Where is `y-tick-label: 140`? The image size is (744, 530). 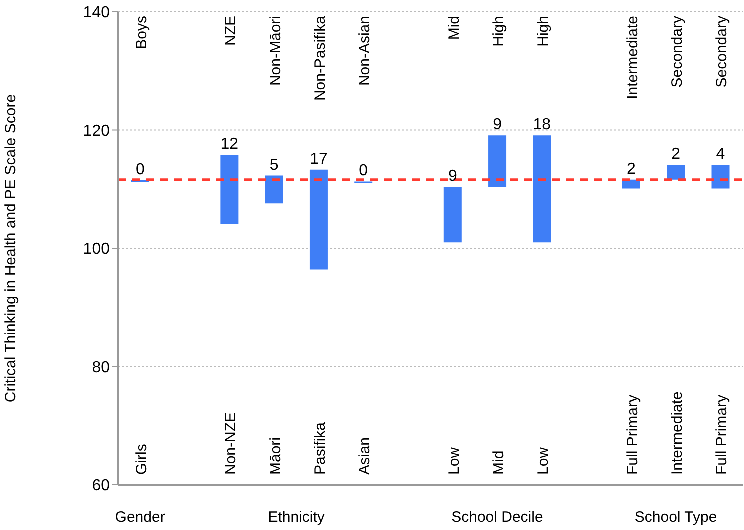 y-tick-label: 140 is located at coordinates (96, 13).